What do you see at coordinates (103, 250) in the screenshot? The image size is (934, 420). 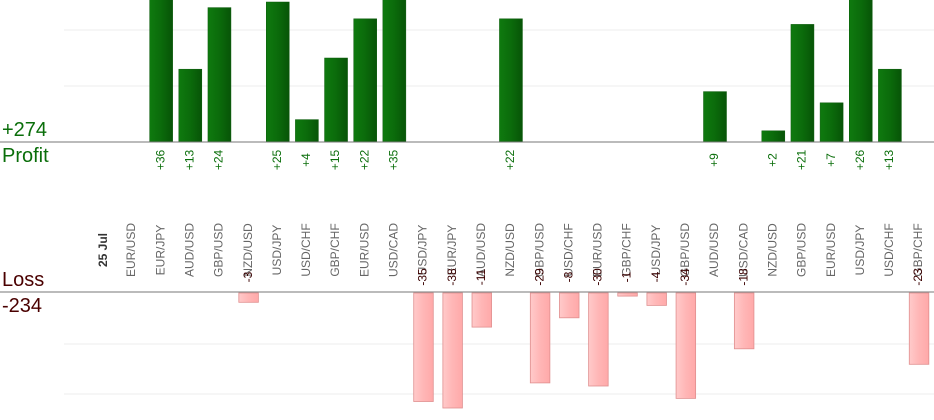 I see `date-label: 25 Jul` at bounding box center [103, 250].